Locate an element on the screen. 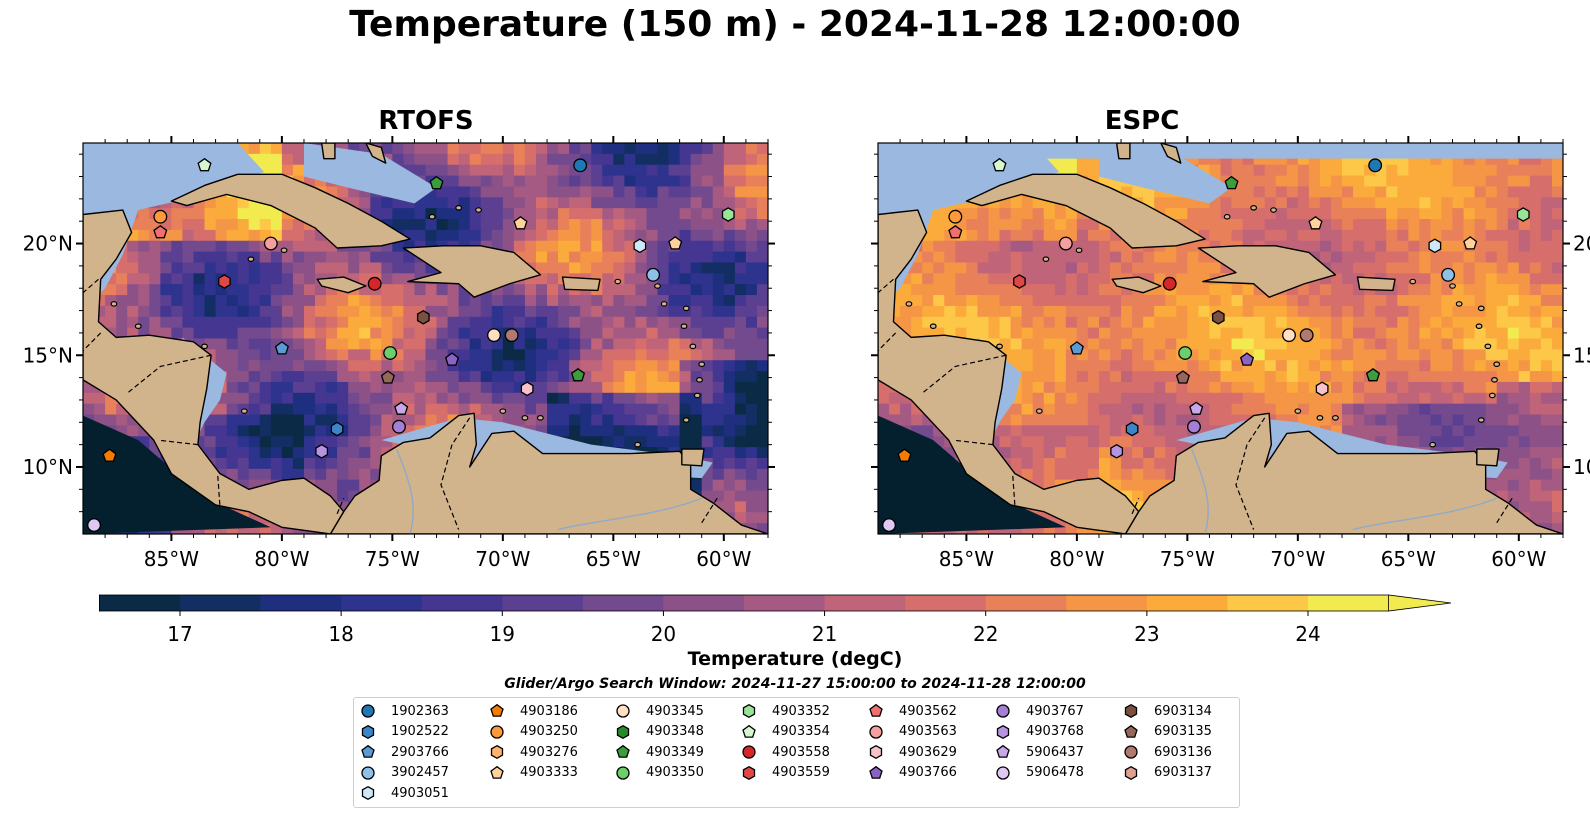  lat-tick-label: 10°N is located at coordinates (1581, 467).